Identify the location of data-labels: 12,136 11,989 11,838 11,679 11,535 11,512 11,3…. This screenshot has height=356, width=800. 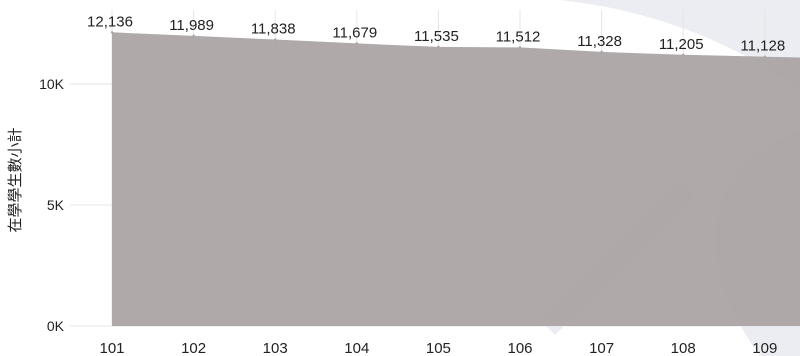
(436, 33).